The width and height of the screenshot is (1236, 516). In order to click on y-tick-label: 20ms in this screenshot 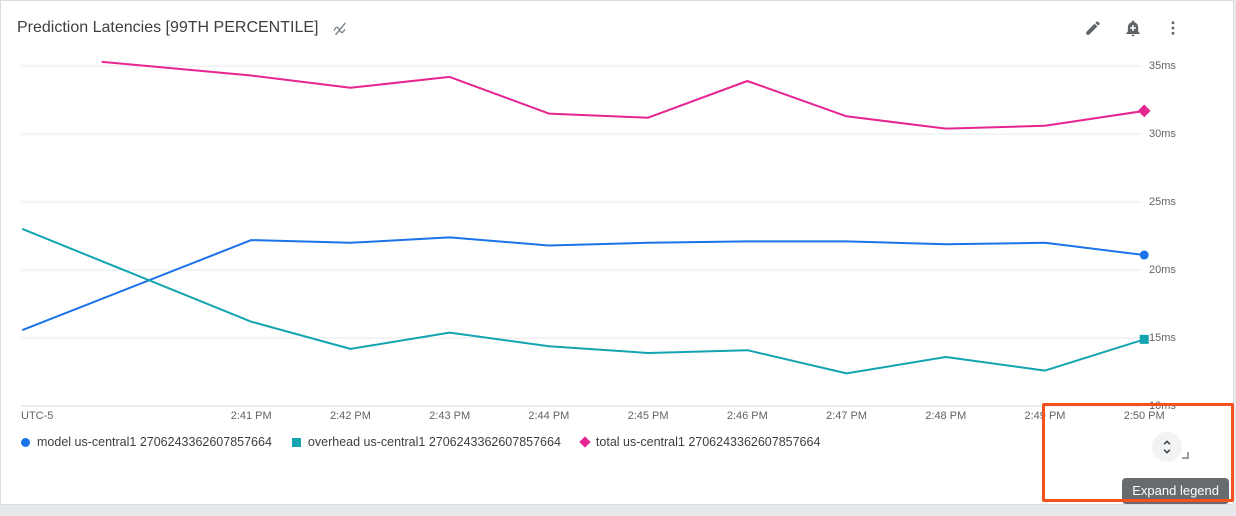, I will do `click(1162, 270)`.